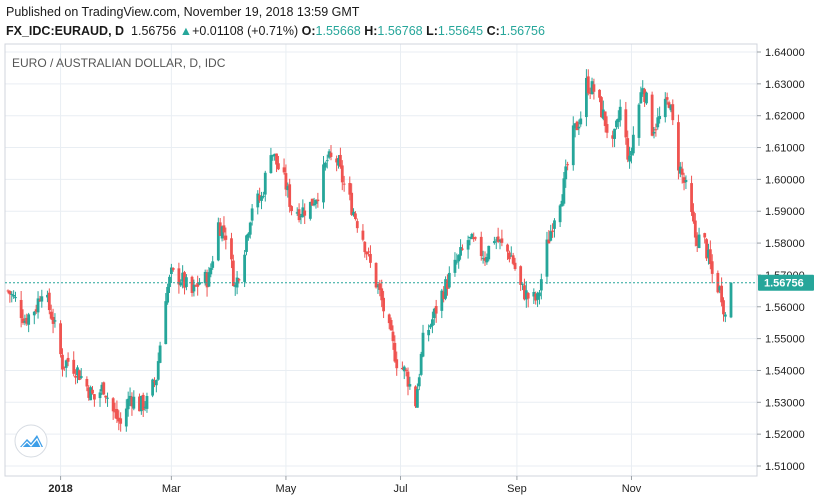 Image resolution: width=817 pixels, height=504 pixels. Describe the element at coordinates (31, 441) in the screenshot. I see `tradingview-logo-icon` at that location.